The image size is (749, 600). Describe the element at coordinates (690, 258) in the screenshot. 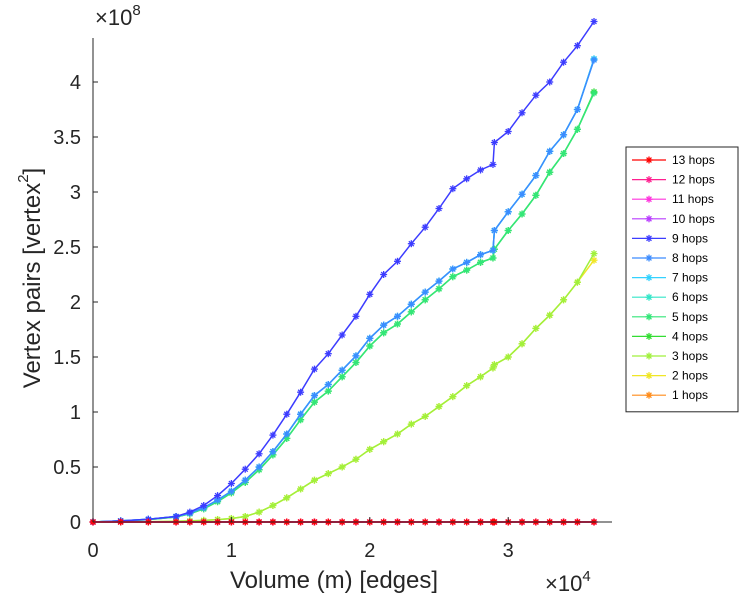

I see `legend-label: 8 hops` at that location.